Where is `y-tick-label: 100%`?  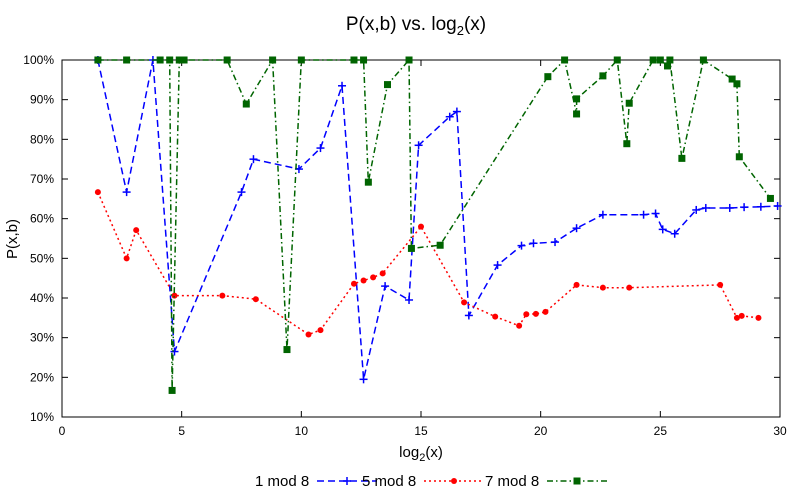 y-tick-label: 100% is located at coordinates (38, 60).